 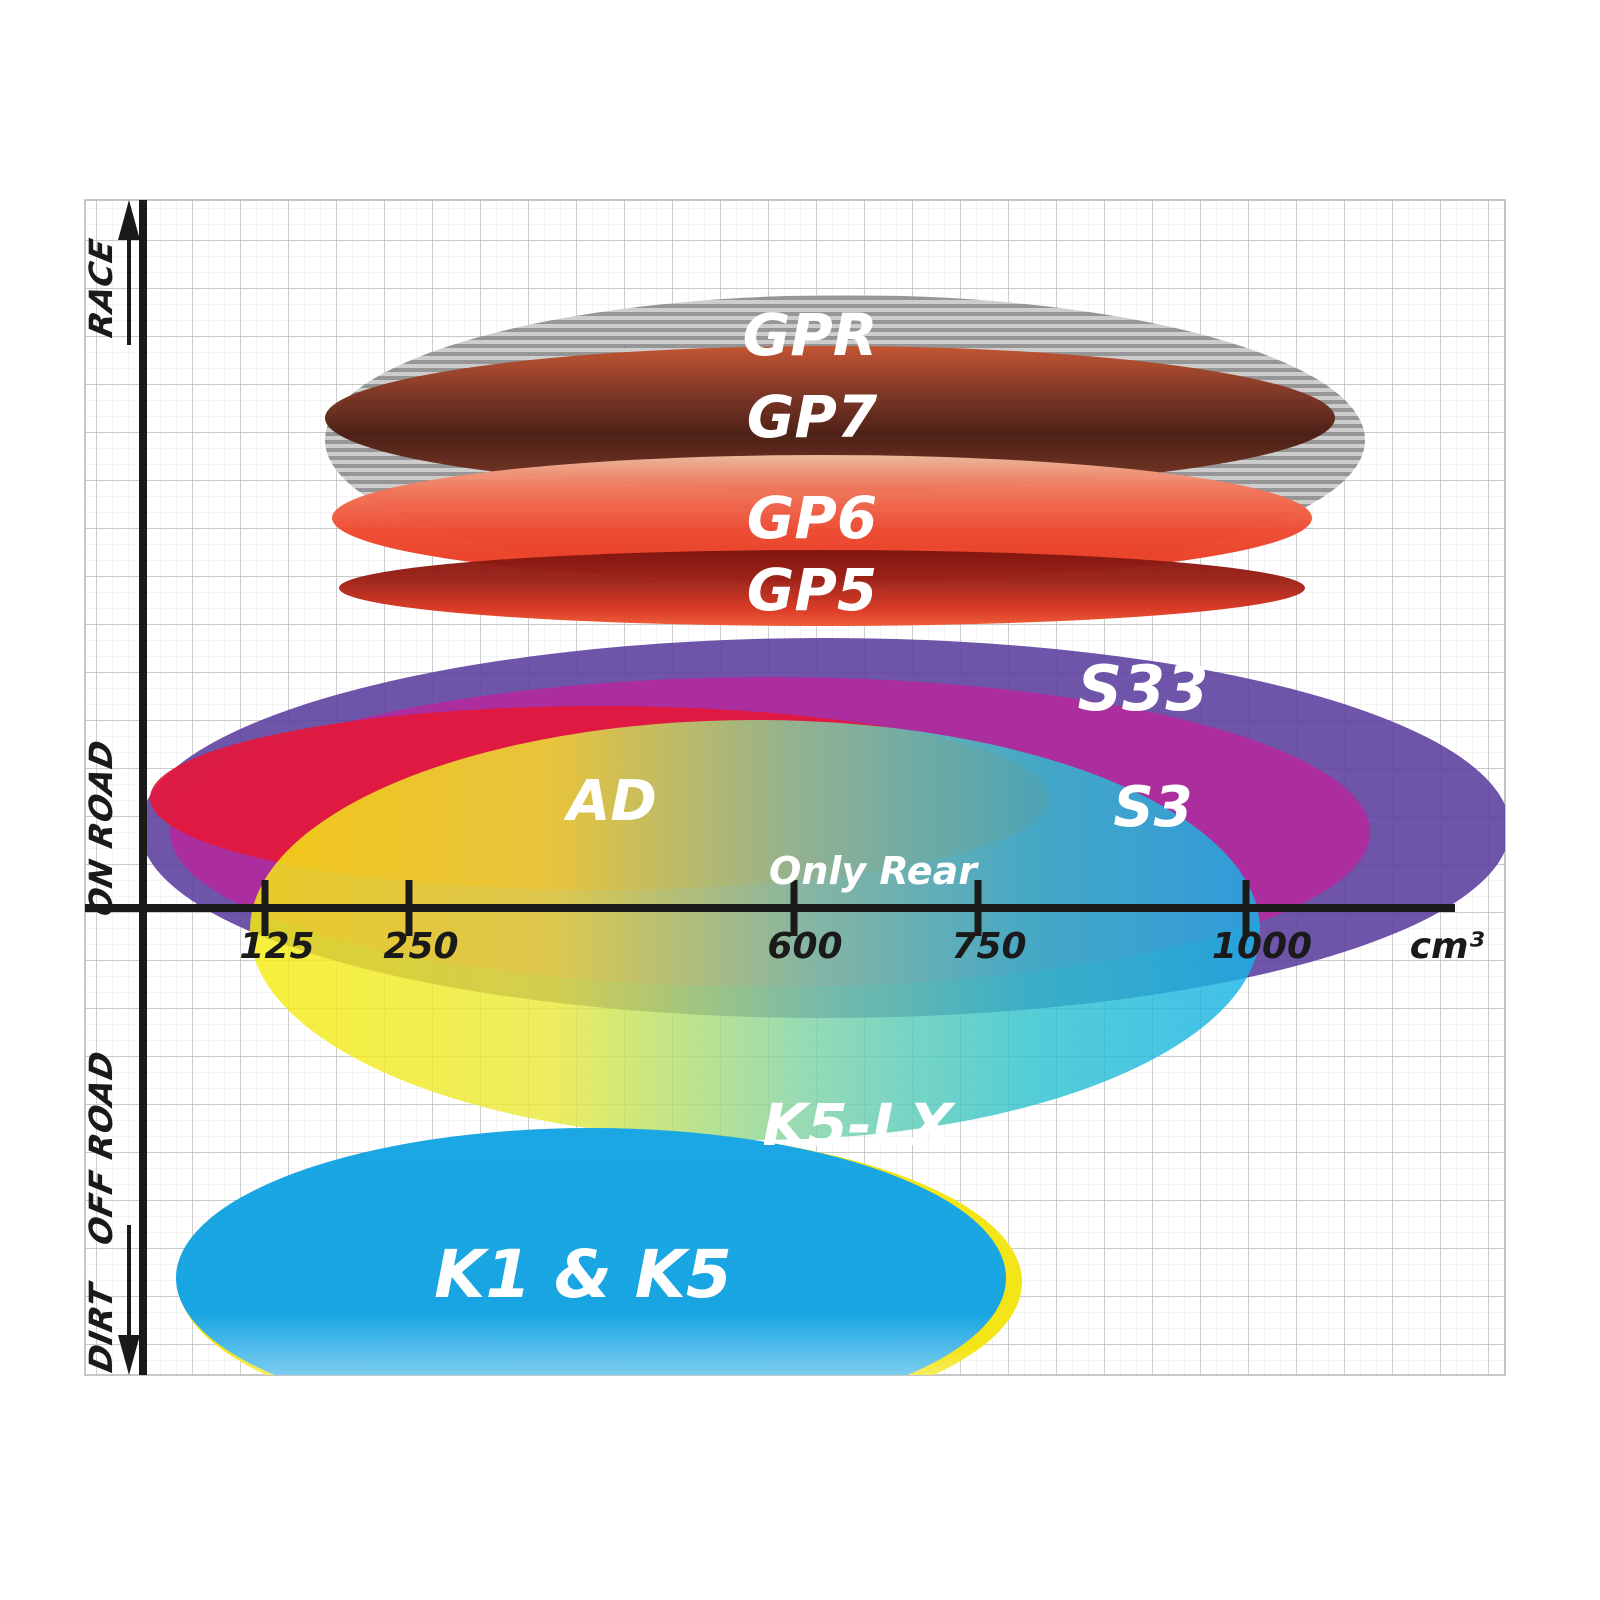 What do you see at coordinates (1447, 946) in the screenshot?
I see `x-axis-unit-label: cm³` at bounding box center [1447, 946].